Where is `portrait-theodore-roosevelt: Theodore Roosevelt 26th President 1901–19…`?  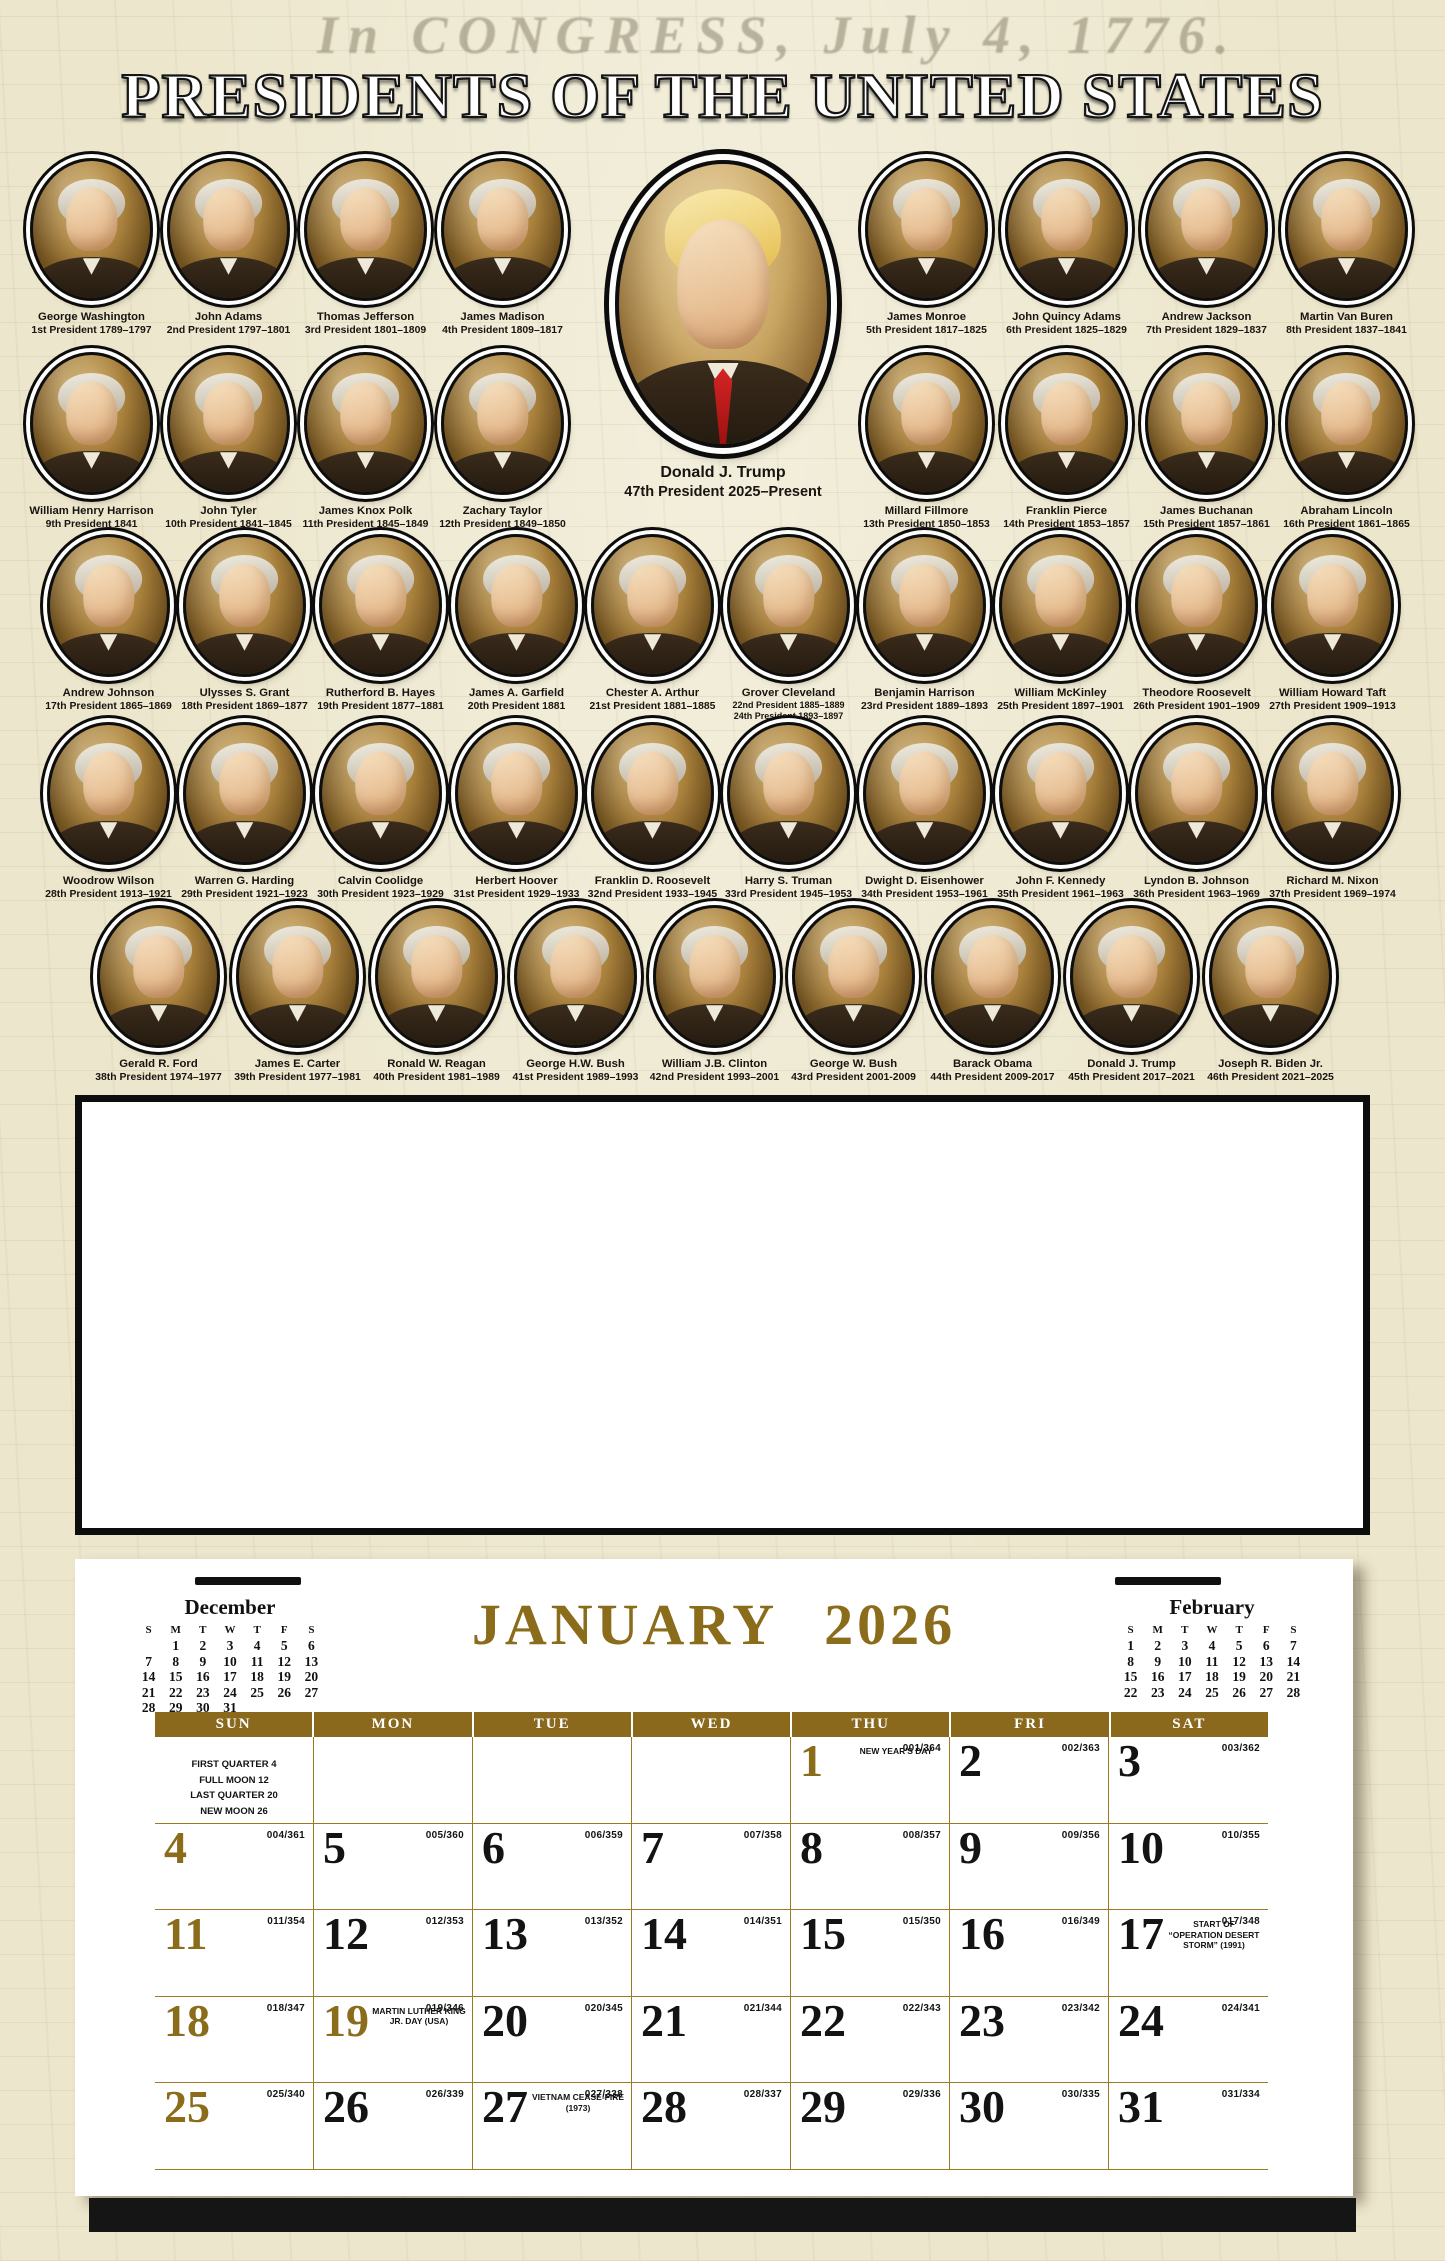
portrait-theodore-roosevelt: Theodore Roosevelt 26th President 1901–19… is located at coordinates (1196, 628).